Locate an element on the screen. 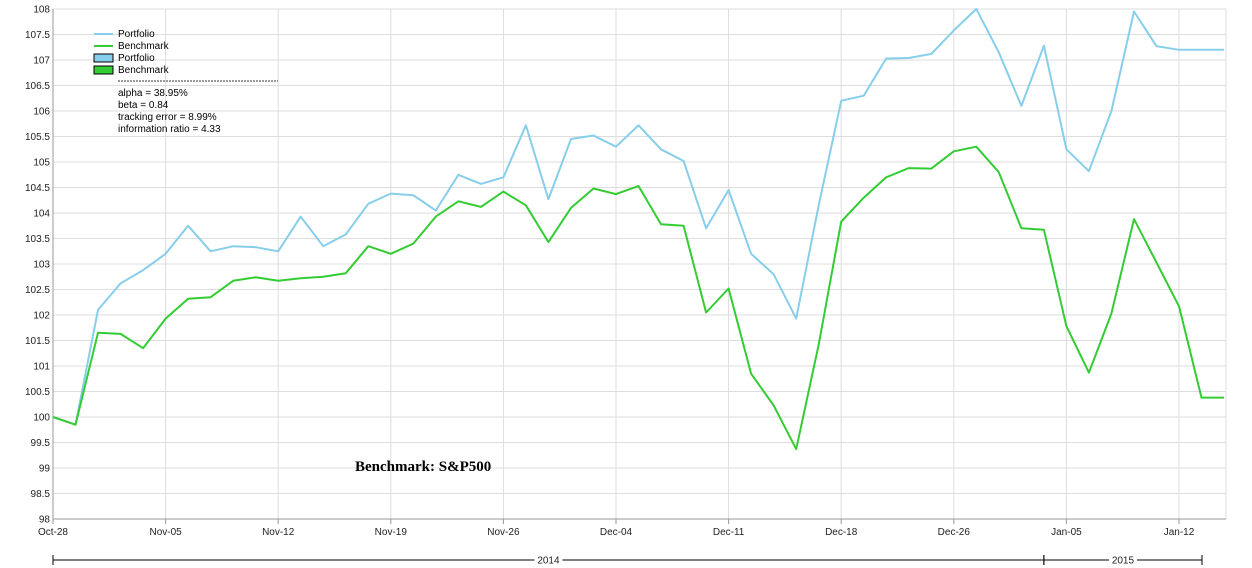  y-tick-label: 105 is located at coordinates (41, 163).